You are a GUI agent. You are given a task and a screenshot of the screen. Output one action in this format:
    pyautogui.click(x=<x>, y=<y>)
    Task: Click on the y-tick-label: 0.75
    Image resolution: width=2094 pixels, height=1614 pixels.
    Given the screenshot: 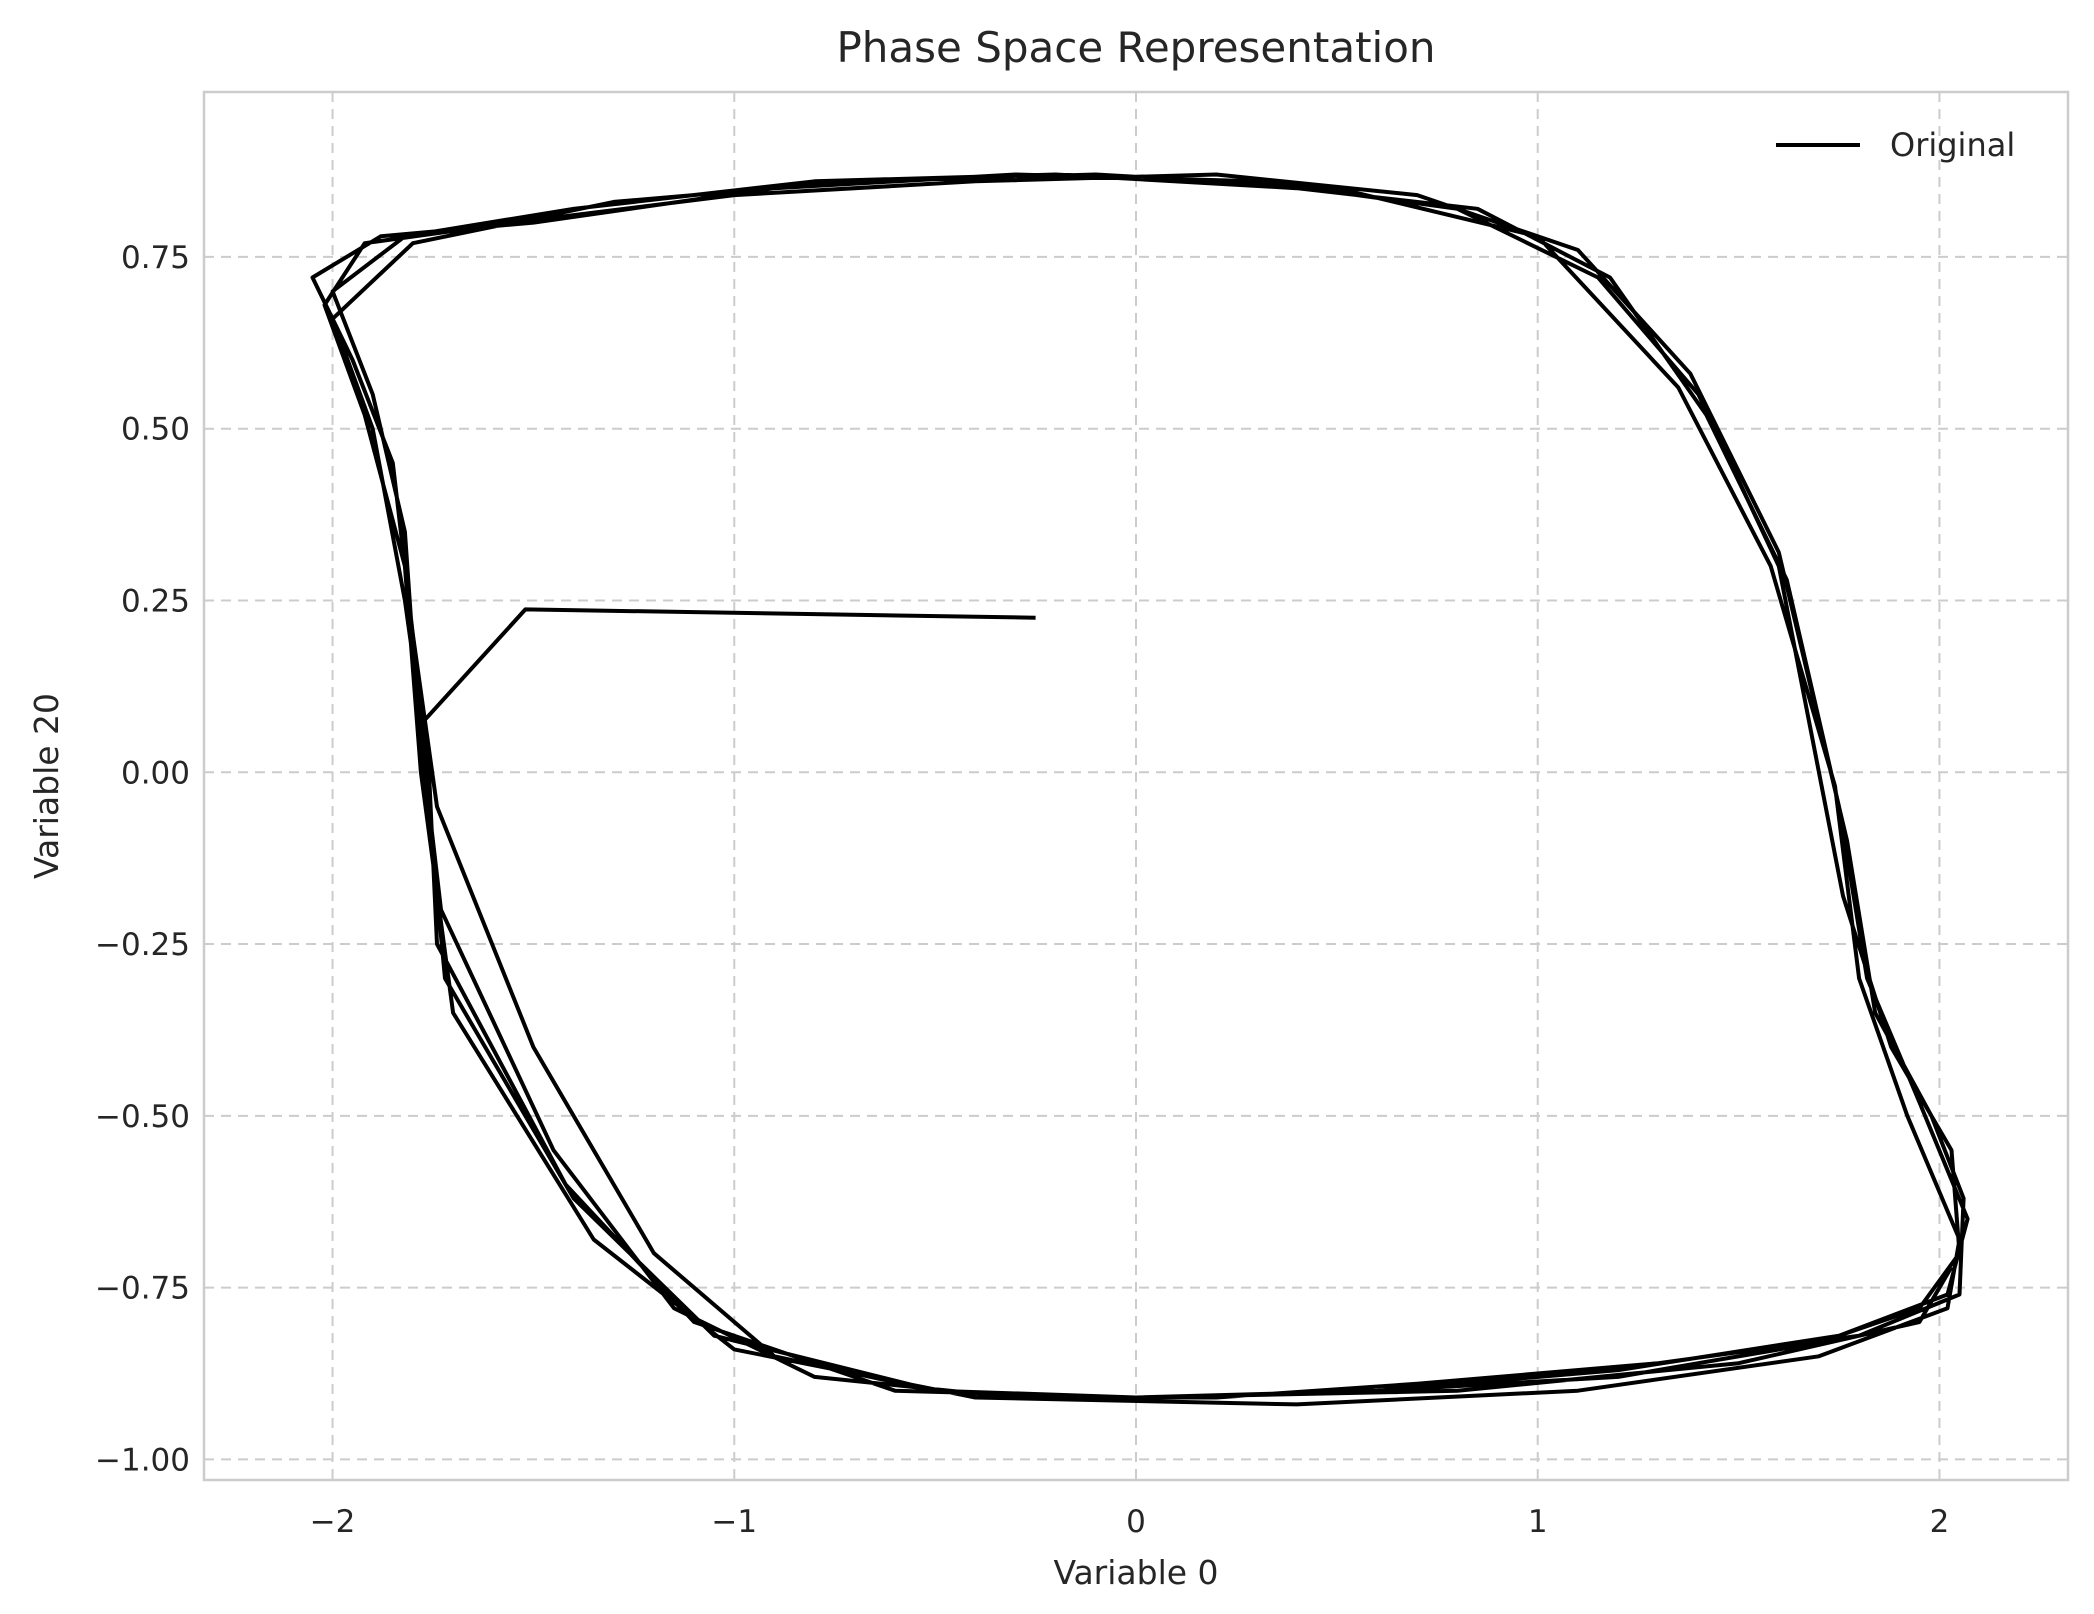 What is the action you would take?
    pyautogui.click(x=155, y=258)
    